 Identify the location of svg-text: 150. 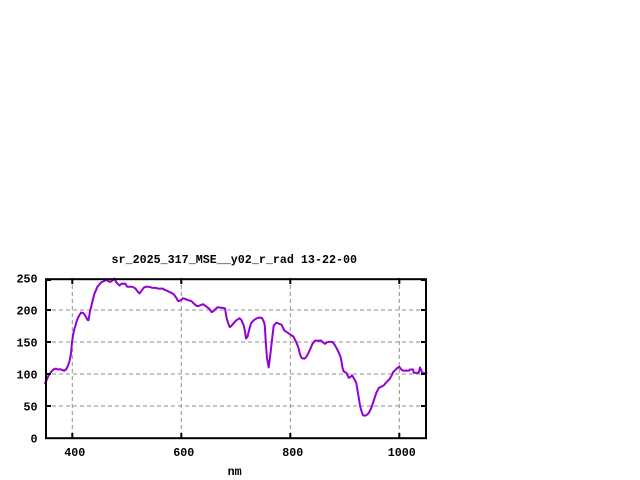
(26, 344).